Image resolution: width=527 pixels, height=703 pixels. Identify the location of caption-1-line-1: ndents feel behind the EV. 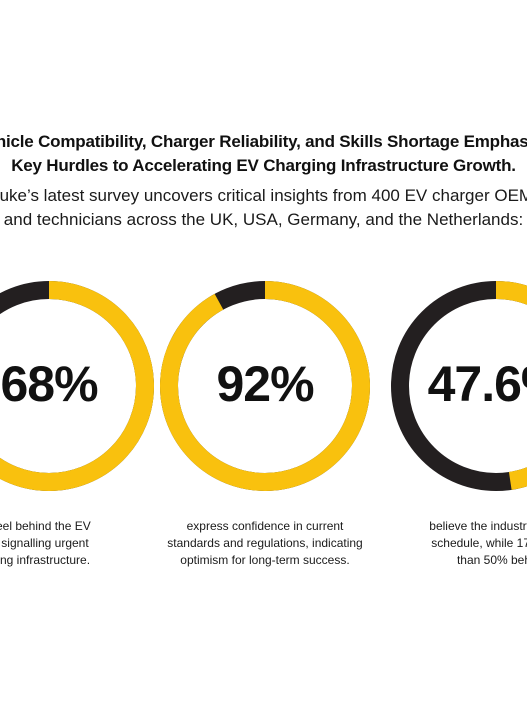
(45, 526).